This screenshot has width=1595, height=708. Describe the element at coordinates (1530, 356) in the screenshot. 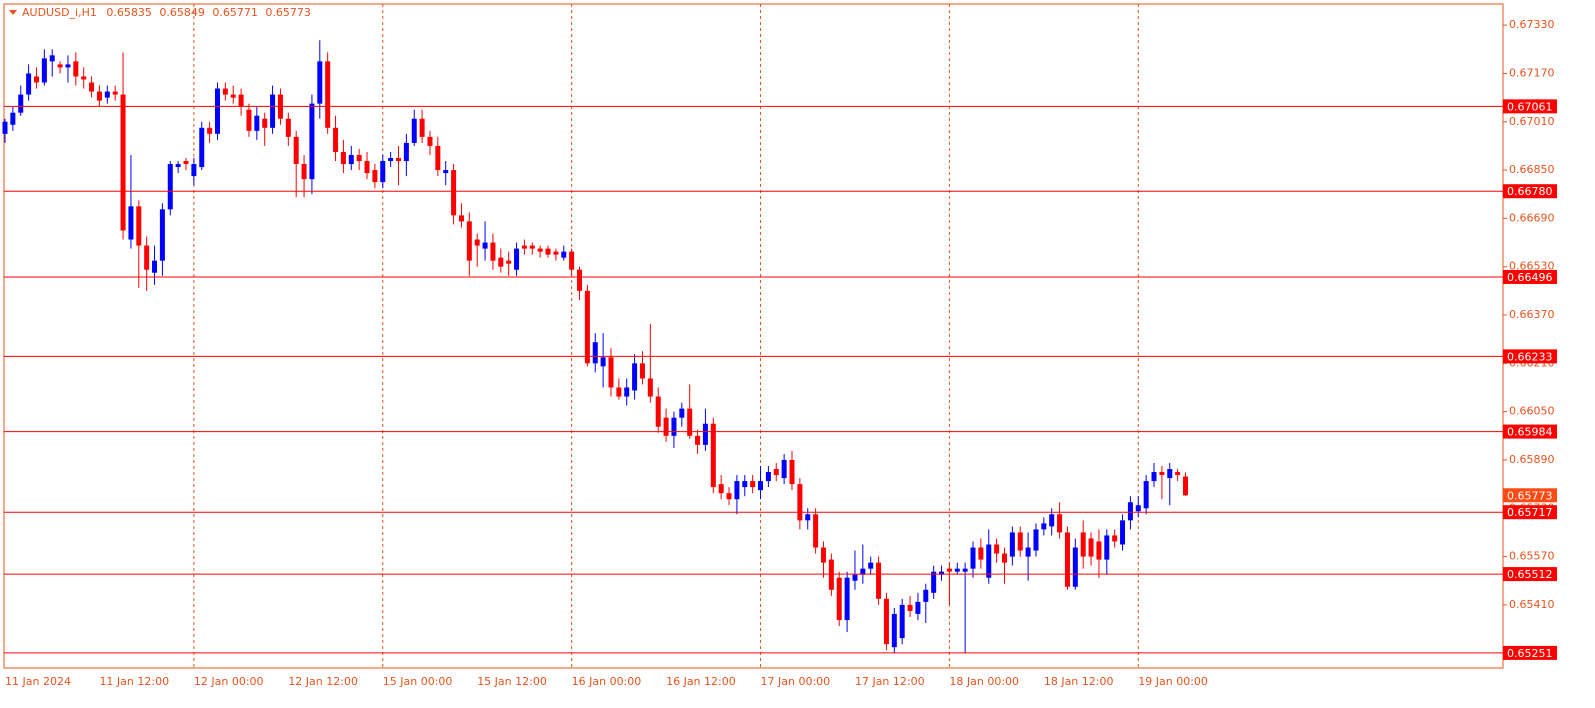

I see `level-label: 0.66233` at that location.